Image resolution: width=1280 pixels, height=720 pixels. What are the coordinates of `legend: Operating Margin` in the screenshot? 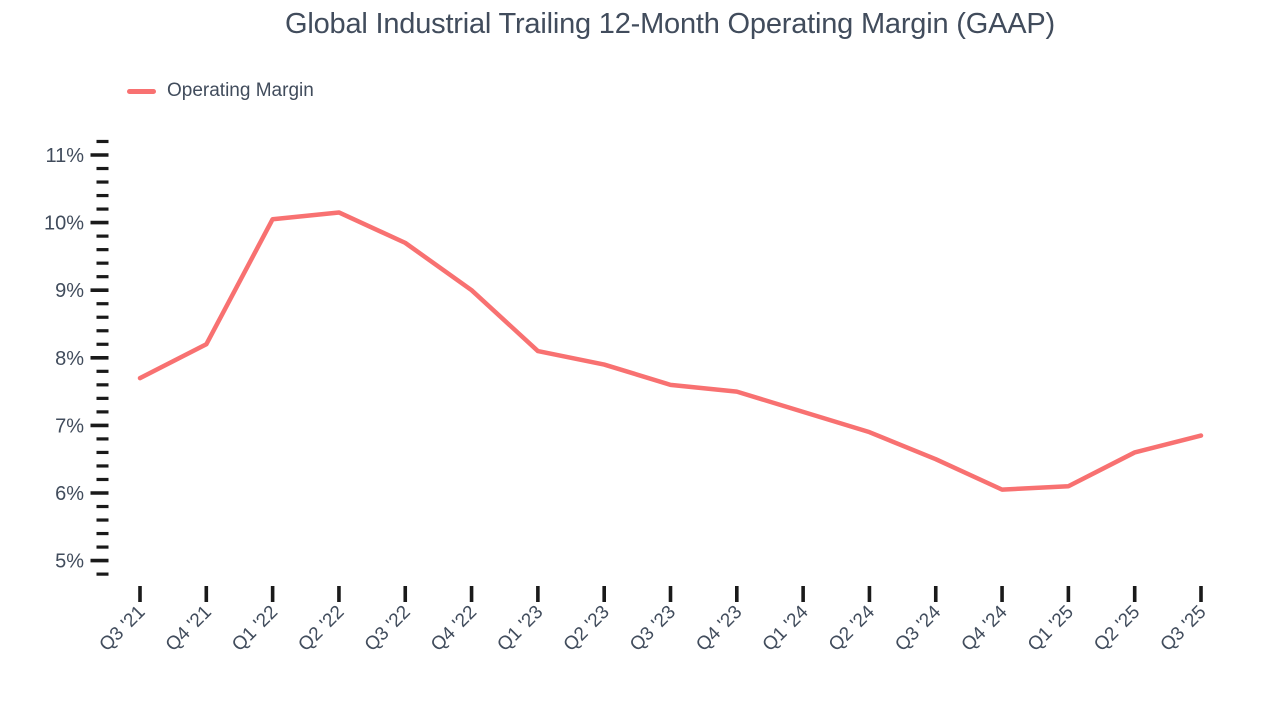 It's located at (220, 91).